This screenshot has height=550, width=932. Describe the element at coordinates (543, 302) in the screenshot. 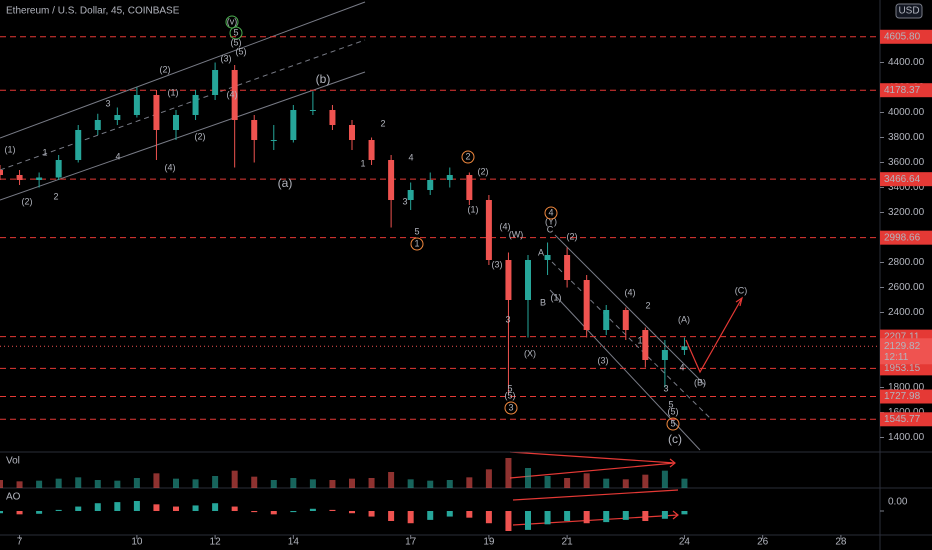

I see `wave-label: B` at that location.